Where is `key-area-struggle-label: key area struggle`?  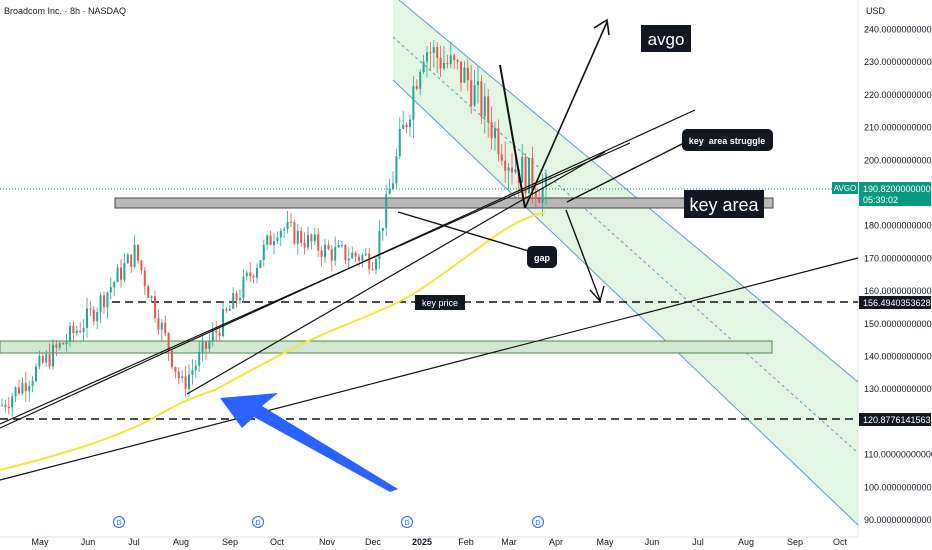
key-area-struggle-label: key area struggle is located at coordinates (727, 140).